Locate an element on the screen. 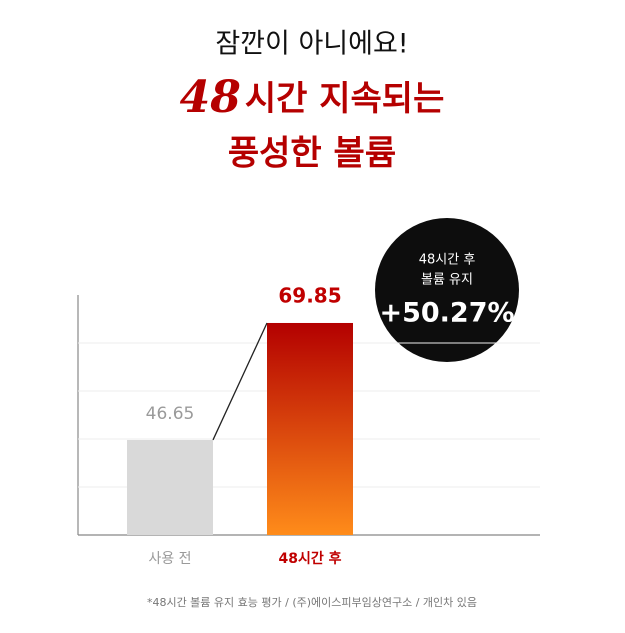 This screenshot has width=625, height=633. headline-rest: 시간 지속되는 is located at coordinates (345, 99).